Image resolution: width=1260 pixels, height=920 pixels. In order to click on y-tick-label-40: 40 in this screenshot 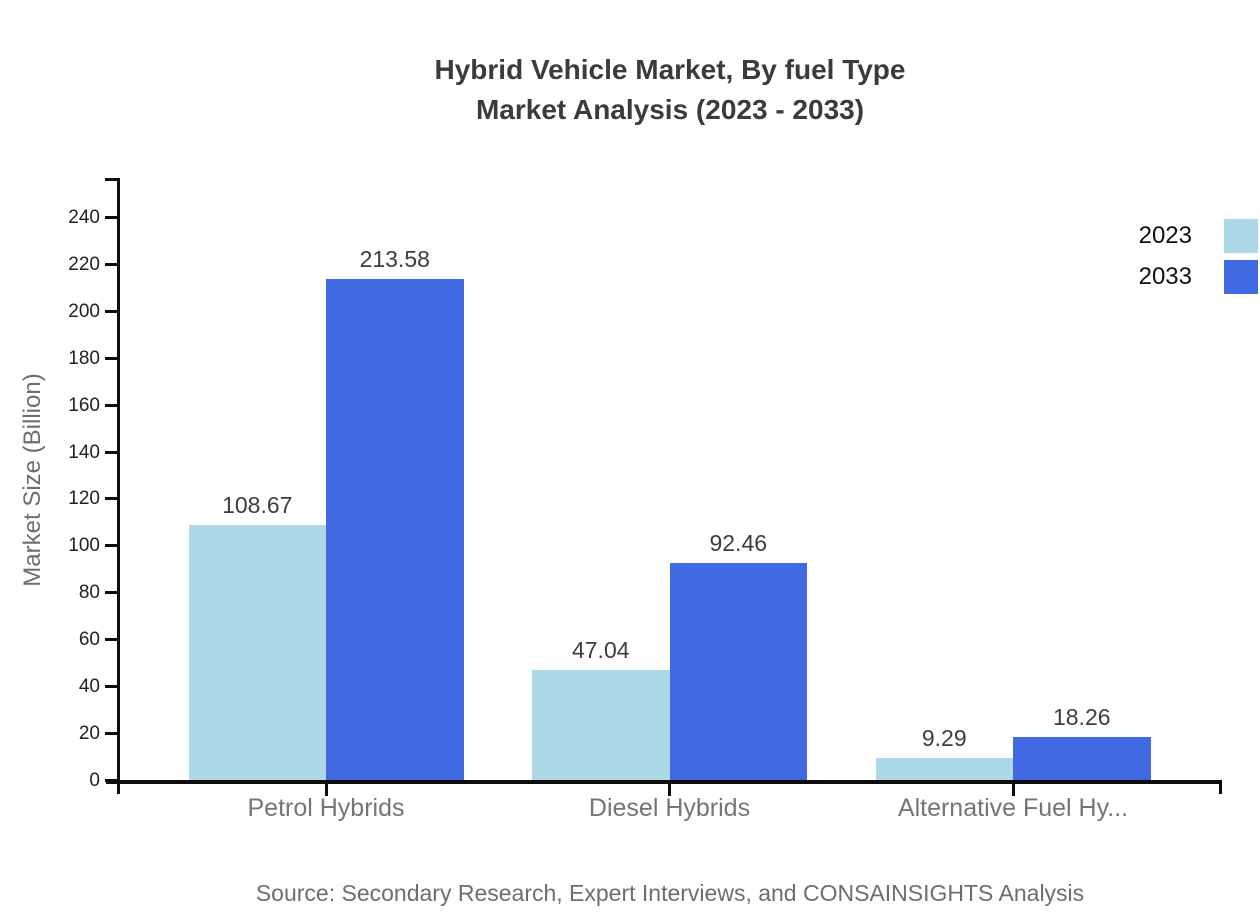, I will do `click(89, 687)`.